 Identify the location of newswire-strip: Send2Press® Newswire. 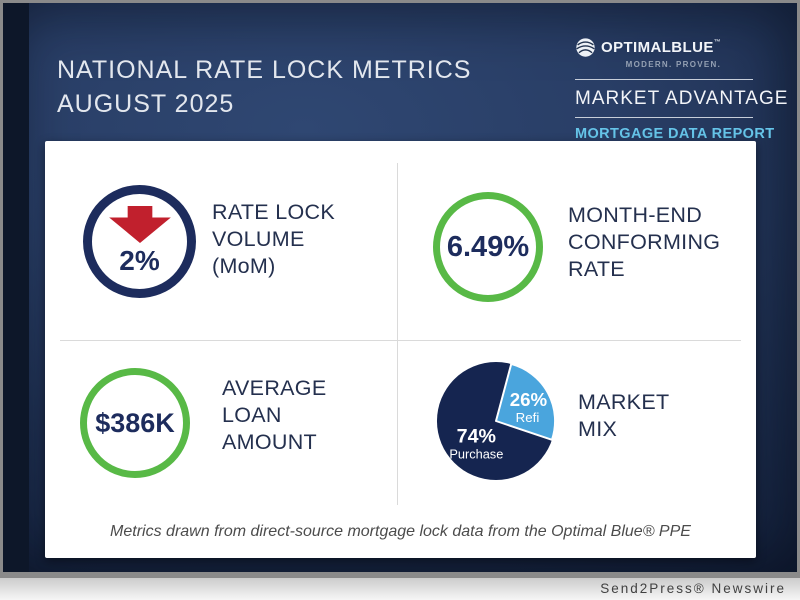
(400, 589).